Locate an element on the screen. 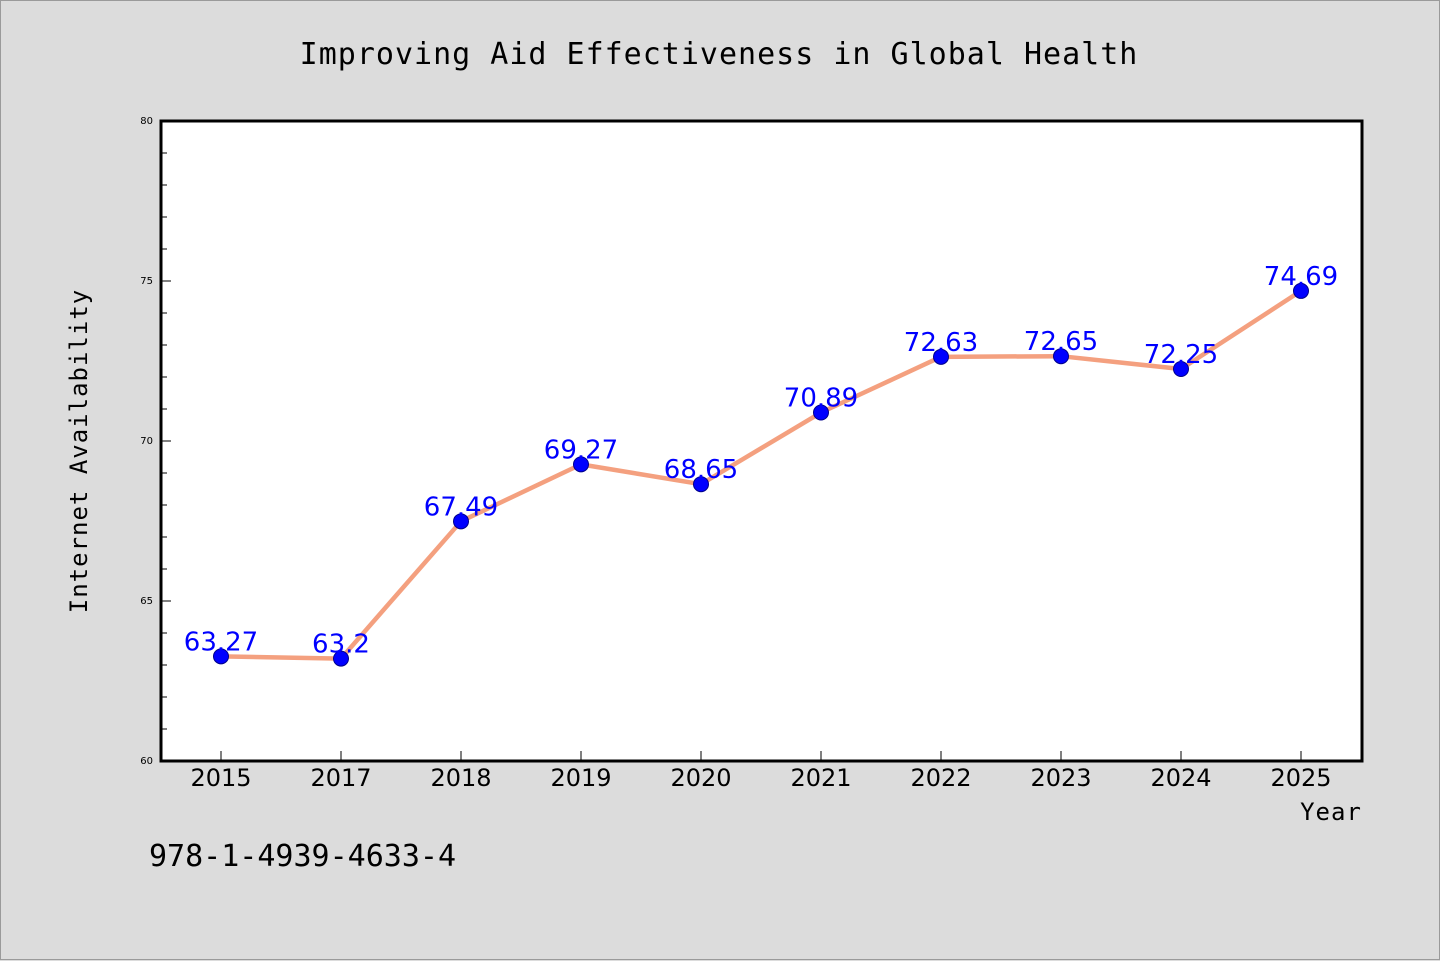 The height and width of the screenshot is (961, 1440). y-tick-label: 60 is located at coordinates (146, 761).